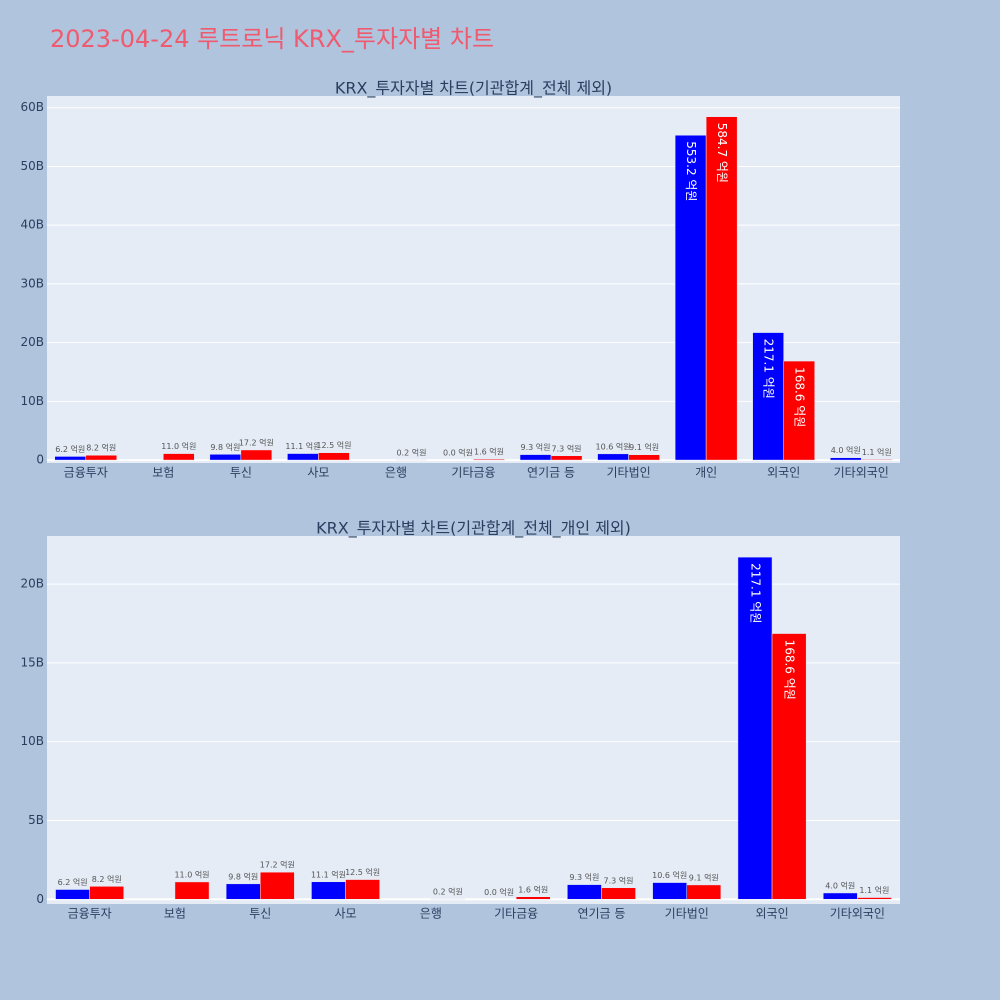  Describe the element at coordinates (32, 107) in the screenshot. I see `y-tick-label: 60B` at that location.